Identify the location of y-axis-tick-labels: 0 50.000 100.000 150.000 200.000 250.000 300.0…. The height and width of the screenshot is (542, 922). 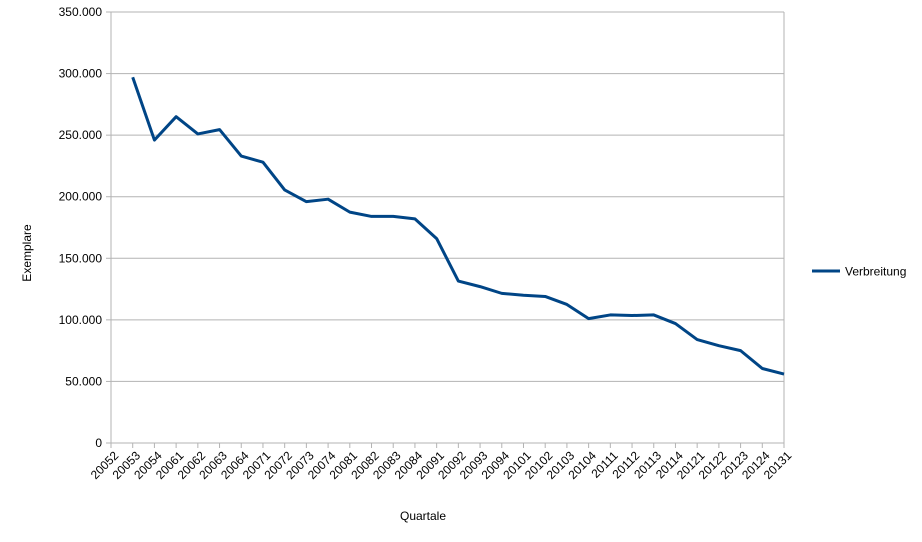
(81, 227).